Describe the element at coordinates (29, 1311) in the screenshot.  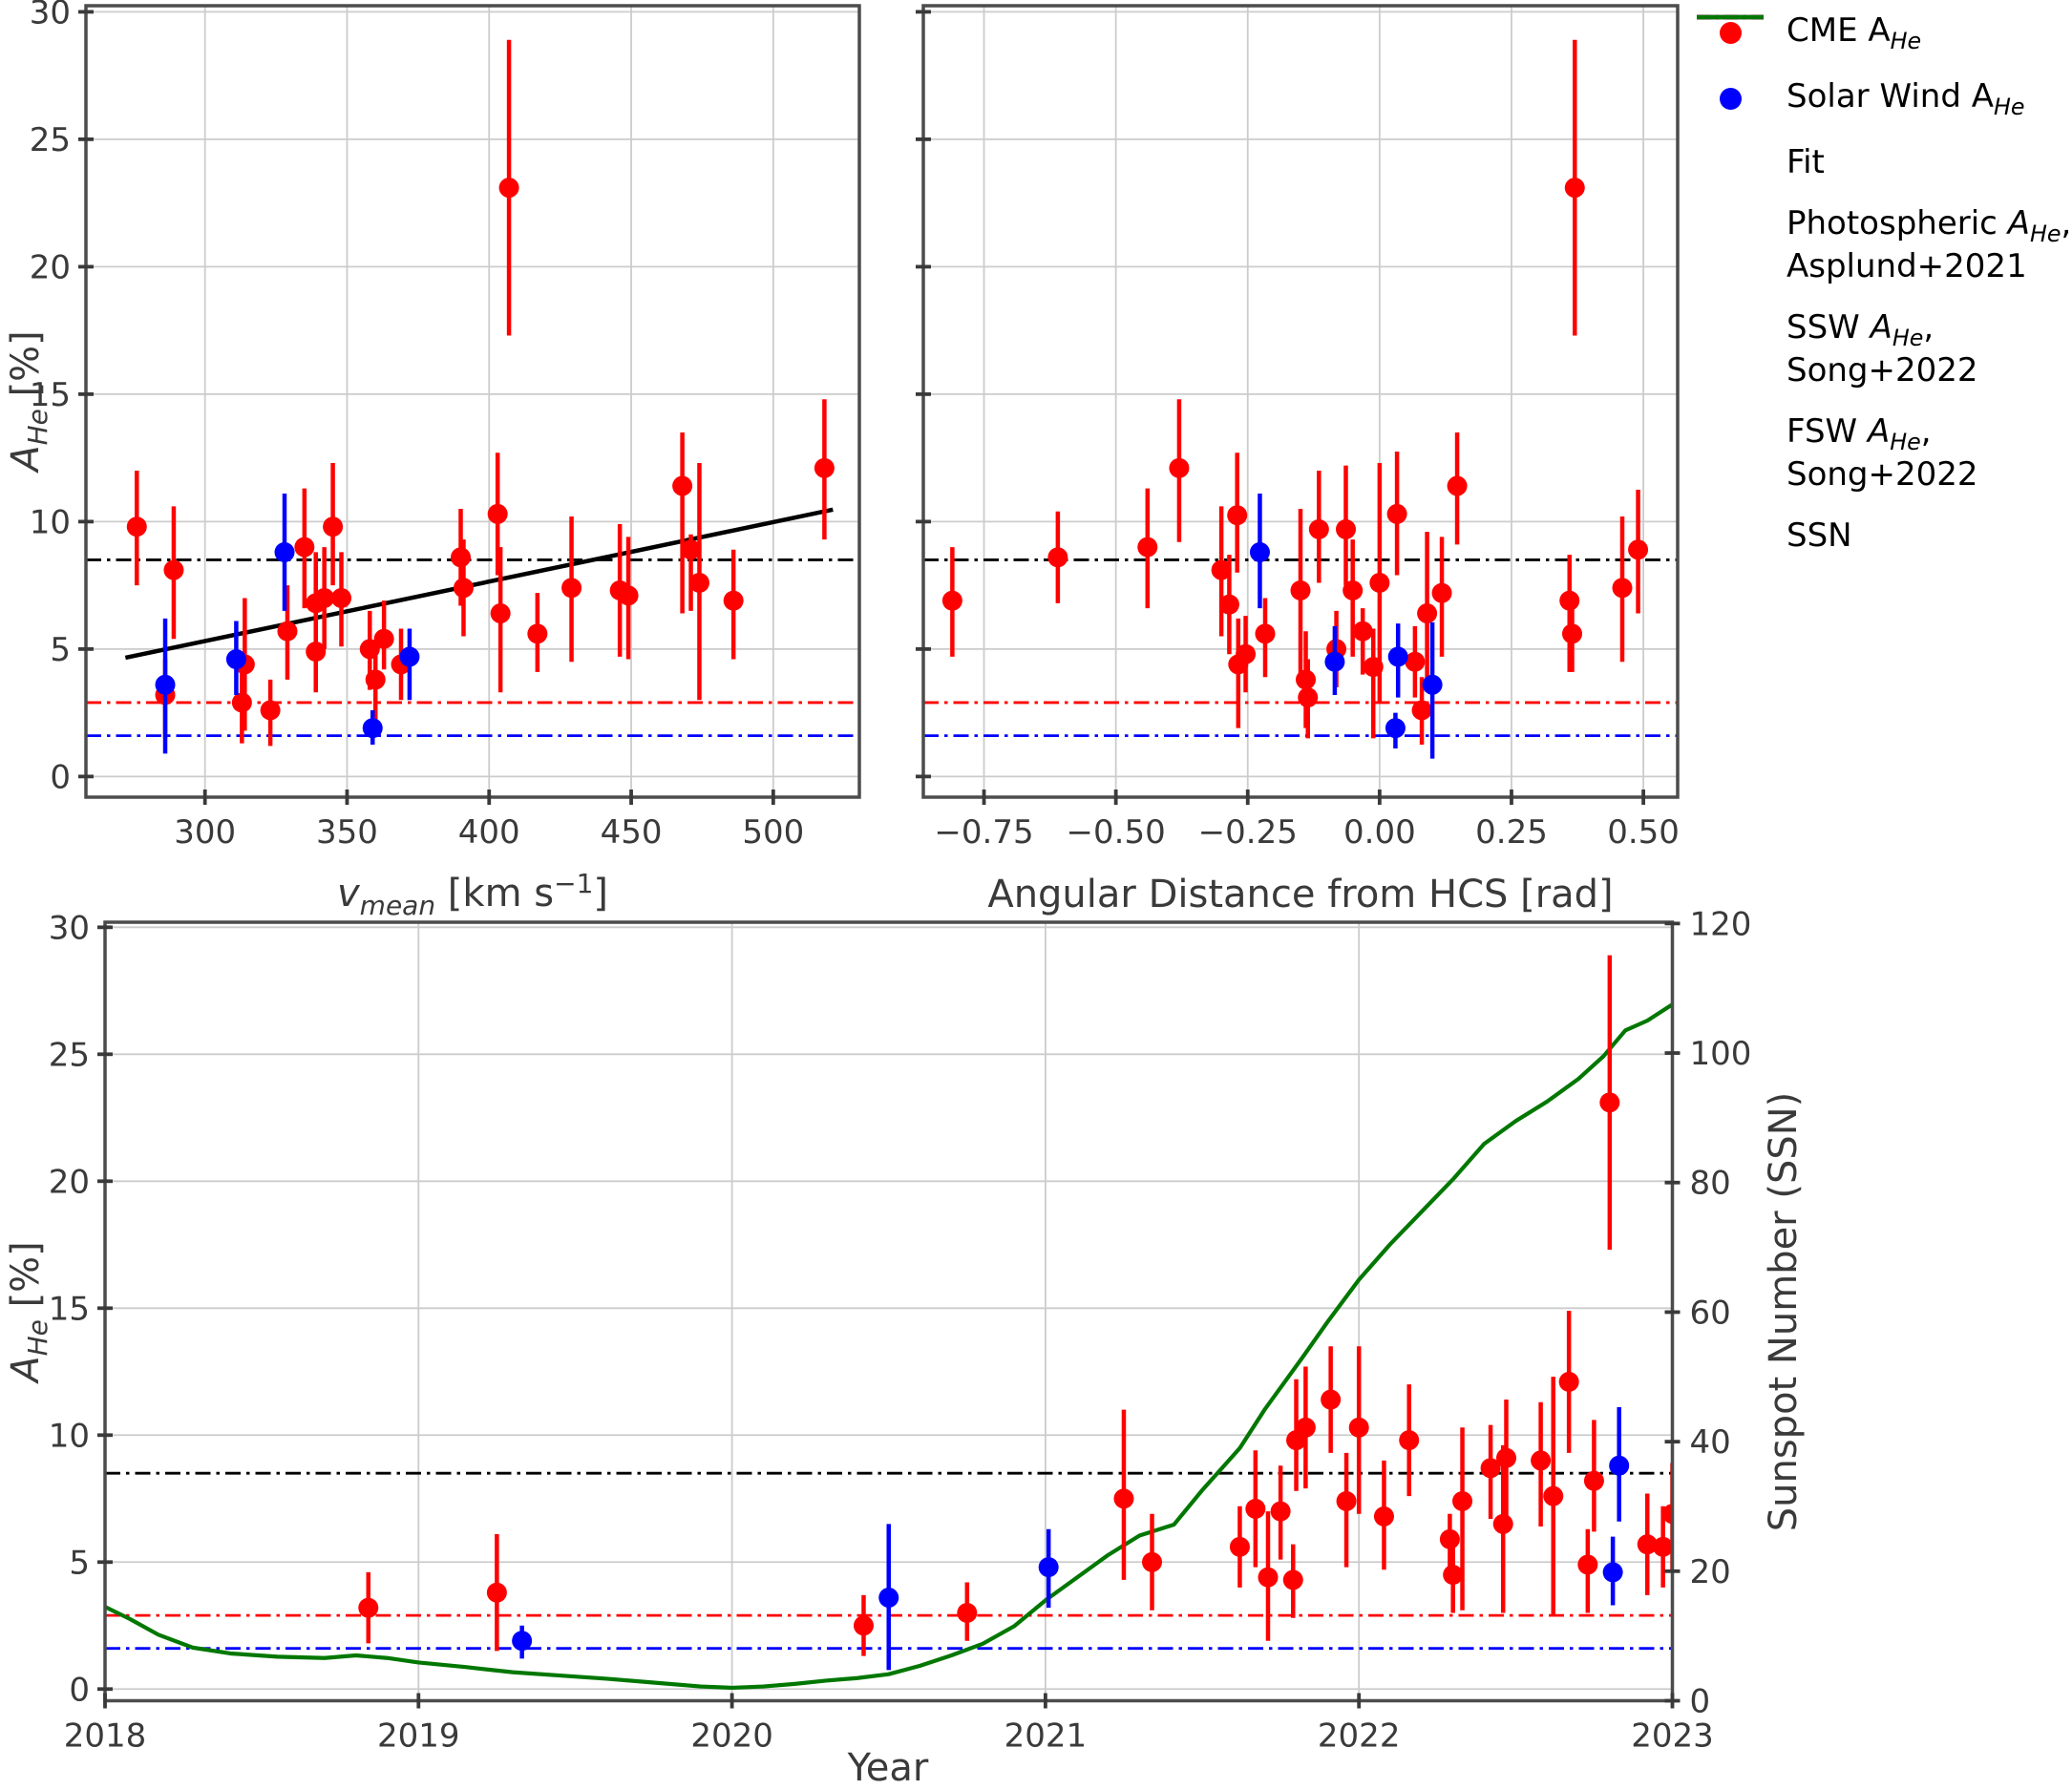
I see `ylabel-ahe-bottom: AHe [%]` at that location.